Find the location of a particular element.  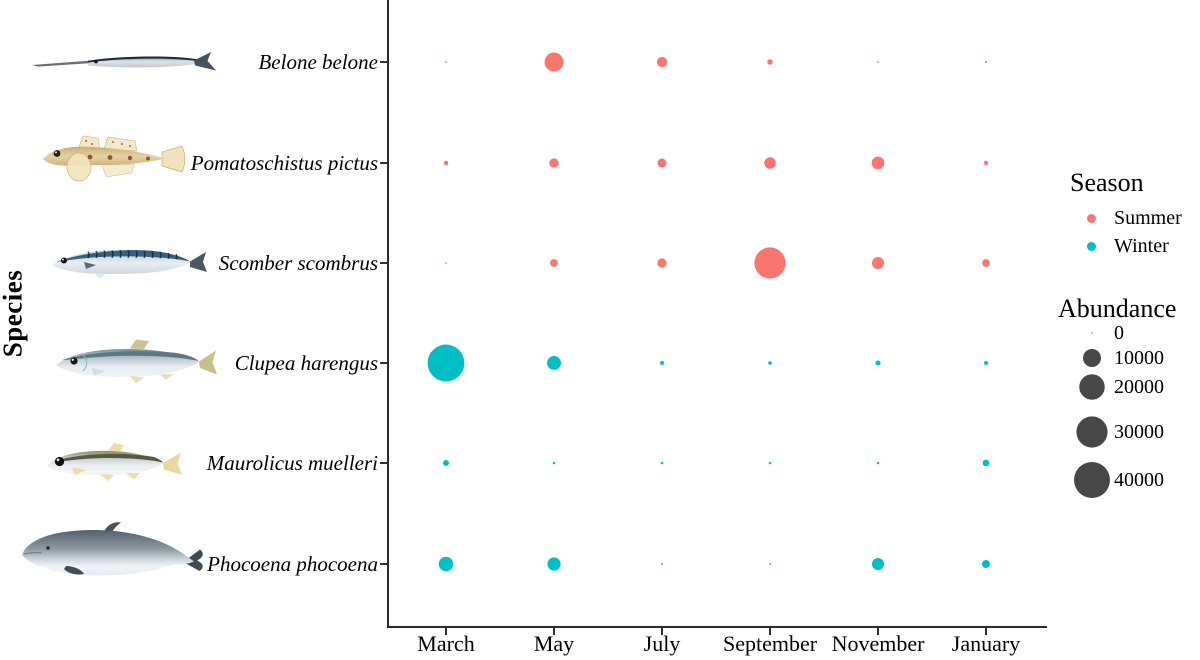

abundance-legend-label: 30000 is located at coordinates (1139, 432).